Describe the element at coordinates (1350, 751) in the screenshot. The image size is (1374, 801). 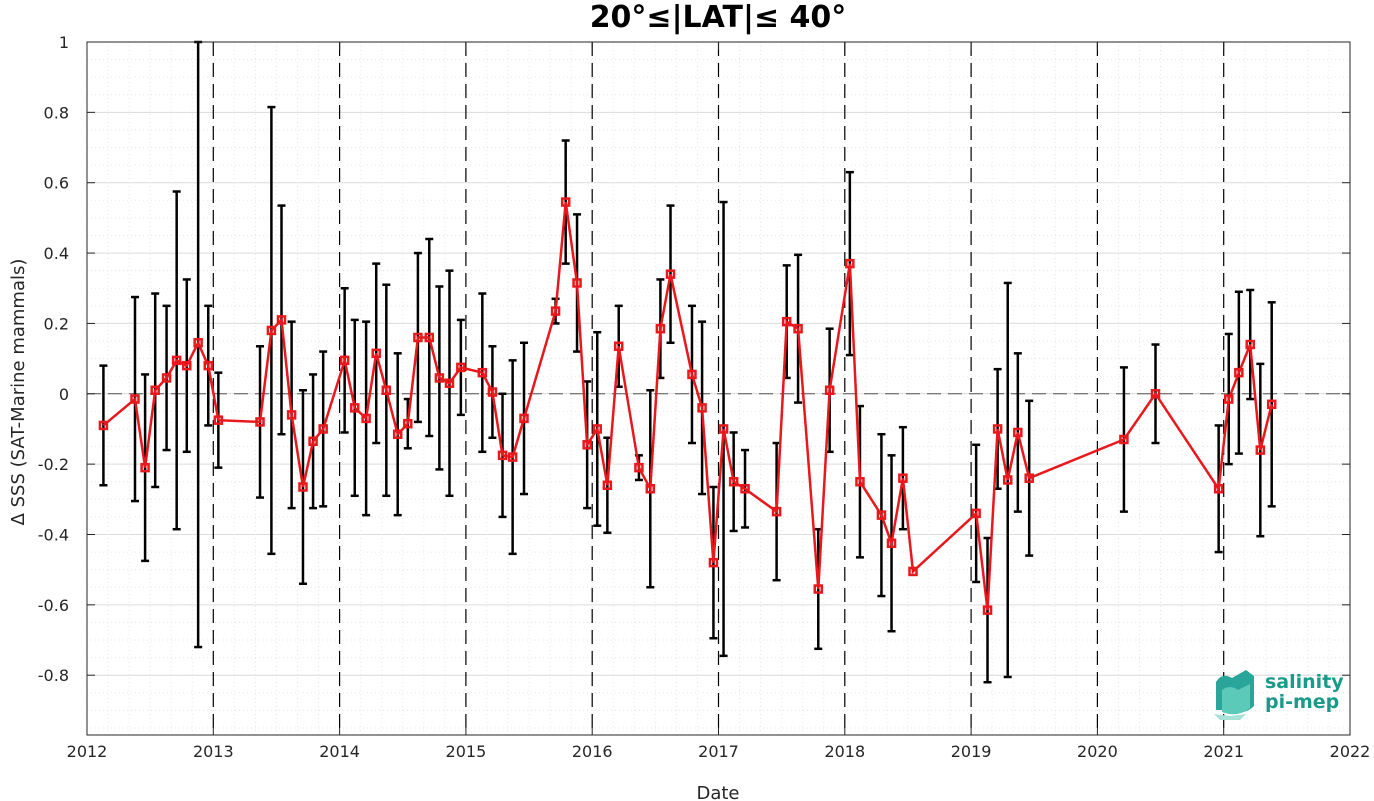
I see `x-tick-label: 2022` at that location.